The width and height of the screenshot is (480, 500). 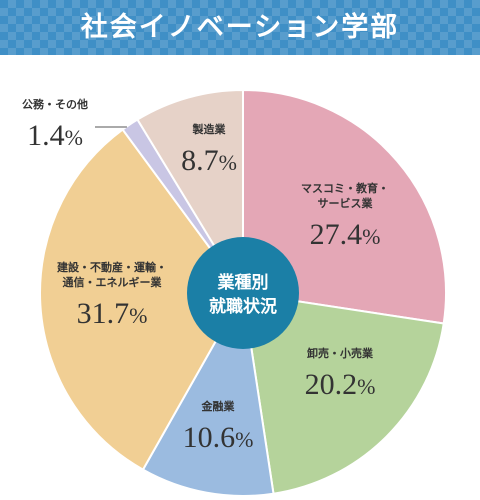 I want to click on slice-label-wholesale-retail: 卸売・小売業 20.2%, so click(x=340, y=373).